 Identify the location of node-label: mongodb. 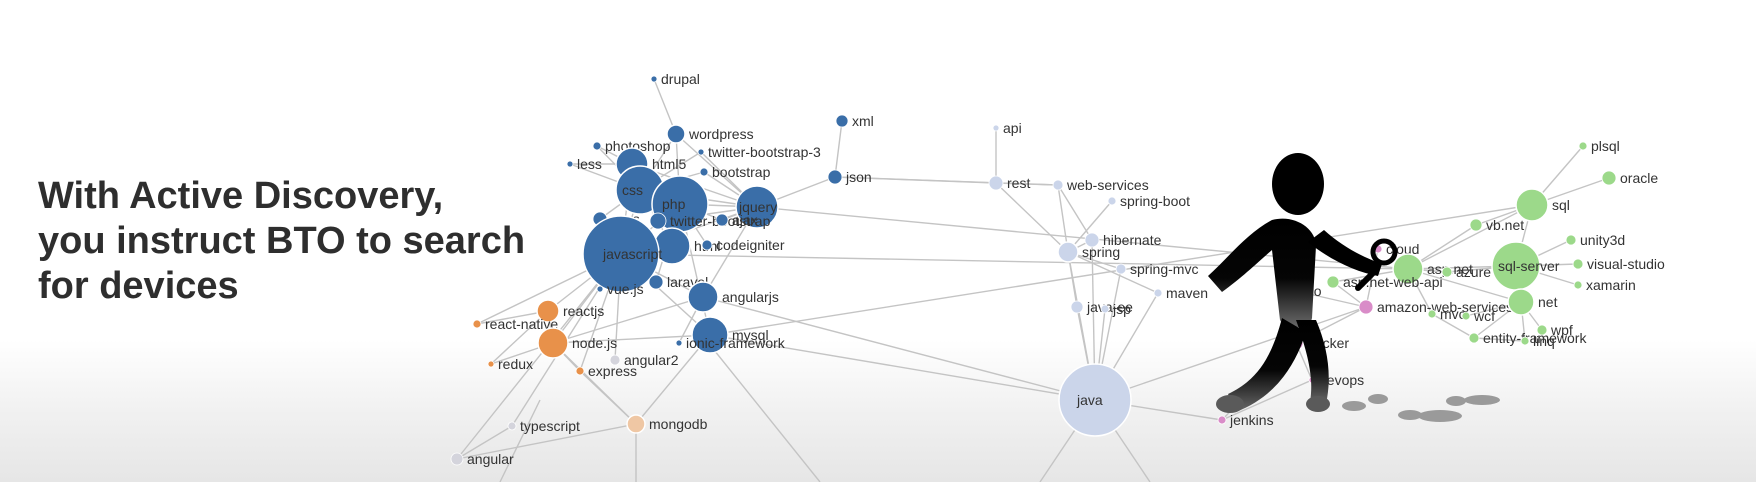
(678, 424).